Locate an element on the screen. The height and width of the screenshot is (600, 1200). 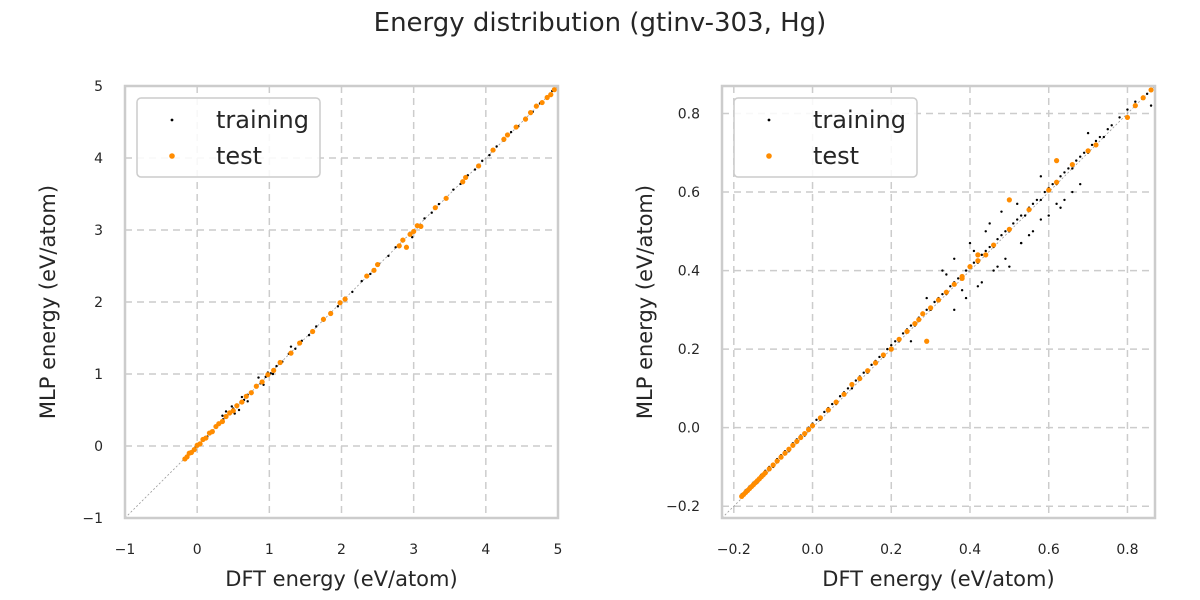
x-tick-label: 0.8 is located at coordinates (1127, 550).